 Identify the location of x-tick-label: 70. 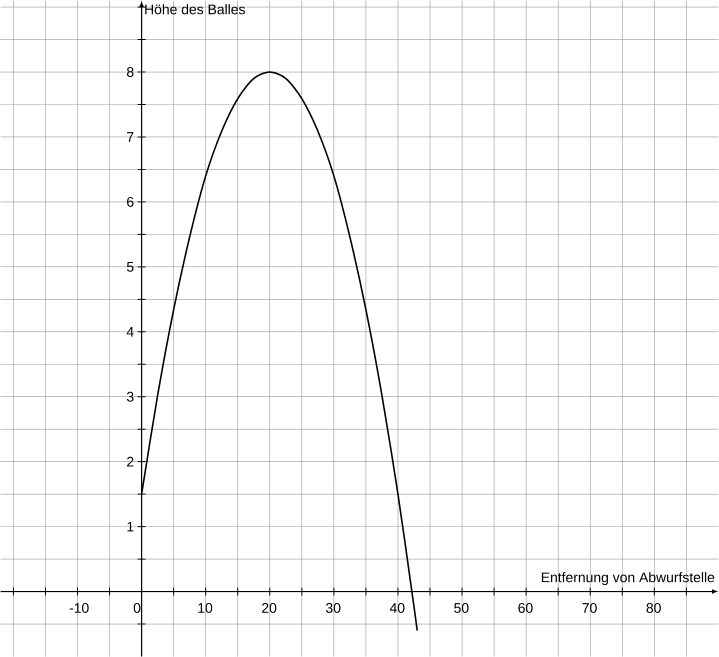
(589, 607).